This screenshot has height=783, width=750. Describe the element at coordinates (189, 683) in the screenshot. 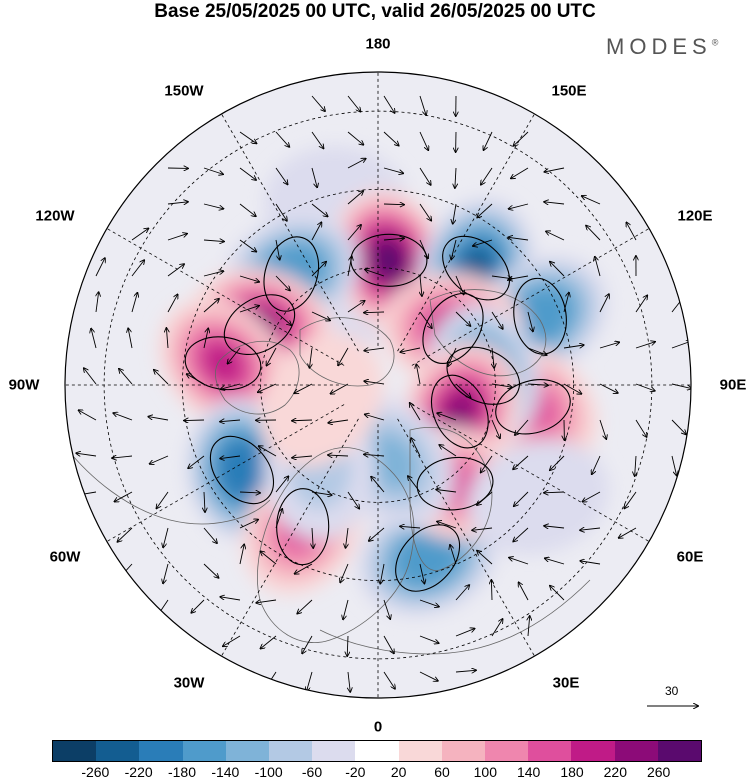

I see `lon-label-30w: 30W` at that location.